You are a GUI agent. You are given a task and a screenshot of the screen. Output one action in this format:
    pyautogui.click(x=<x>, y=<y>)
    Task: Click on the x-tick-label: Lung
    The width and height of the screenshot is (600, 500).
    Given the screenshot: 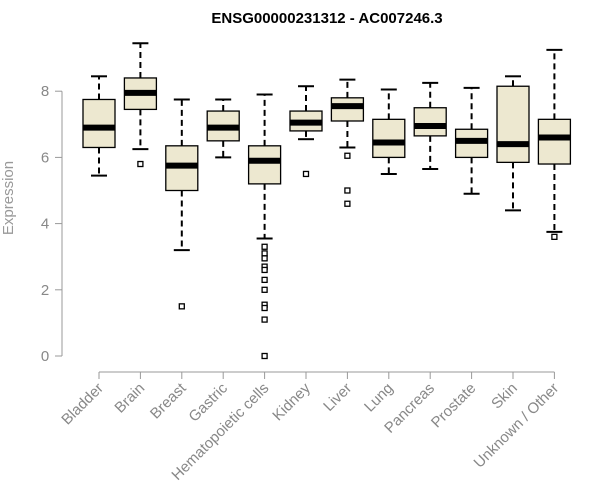 What is the action you would take?
    pyautogui.click(x=379, y=398)
    